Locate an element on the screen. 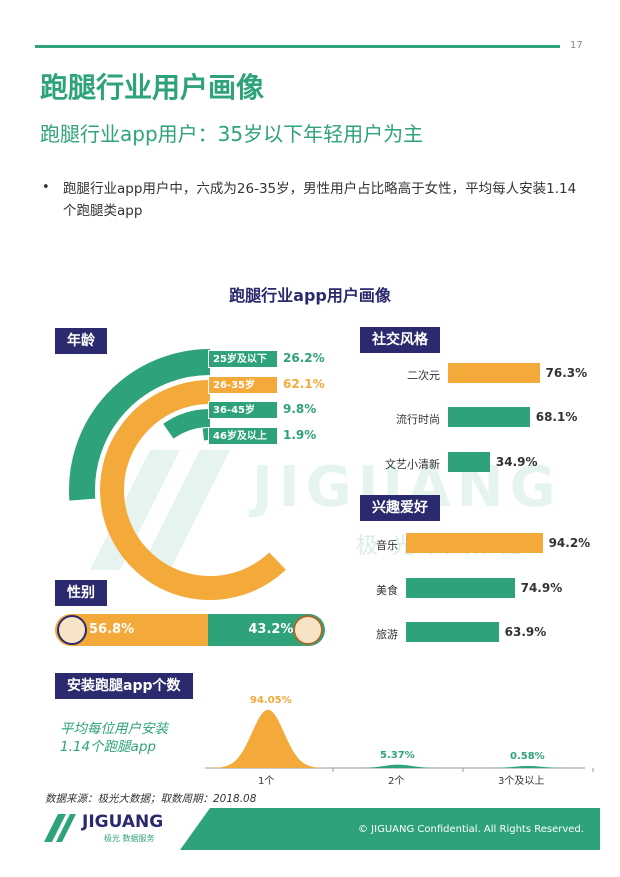  install-value-label: 94.05% is located at coordinates (271, 700).